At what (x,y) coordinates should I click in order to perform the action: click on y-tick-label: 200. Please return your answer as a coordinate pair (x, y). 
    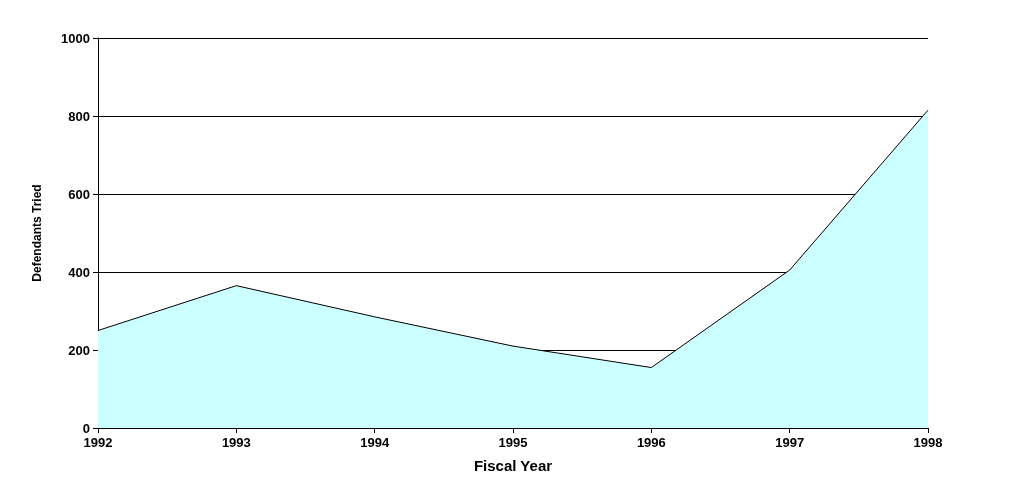
    Looking at the image, I should click on (79, 350).